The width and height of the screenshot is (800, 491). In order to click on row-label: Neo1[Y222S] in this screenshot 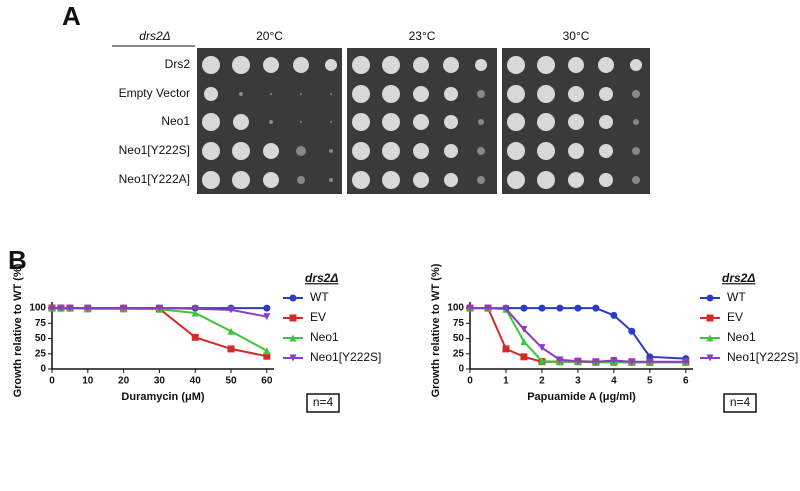, I will do `click(154, 150)`.